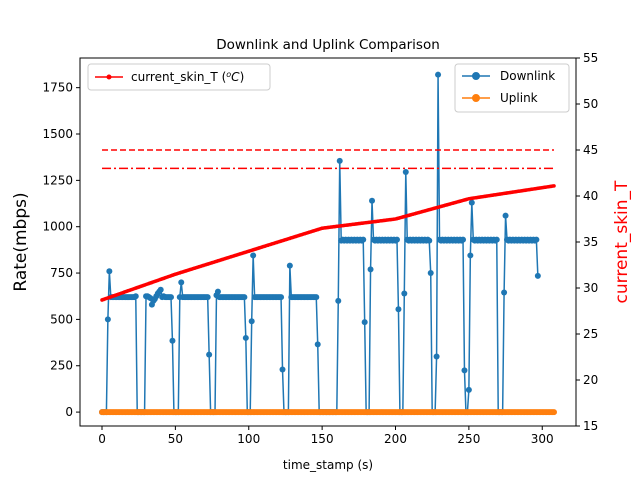 This screenshot has width=640, height=480. What do you see at coordinates (175, 439) in the screenshot?
I see `x-tick-label: 50` at bounding box center [175, 439].